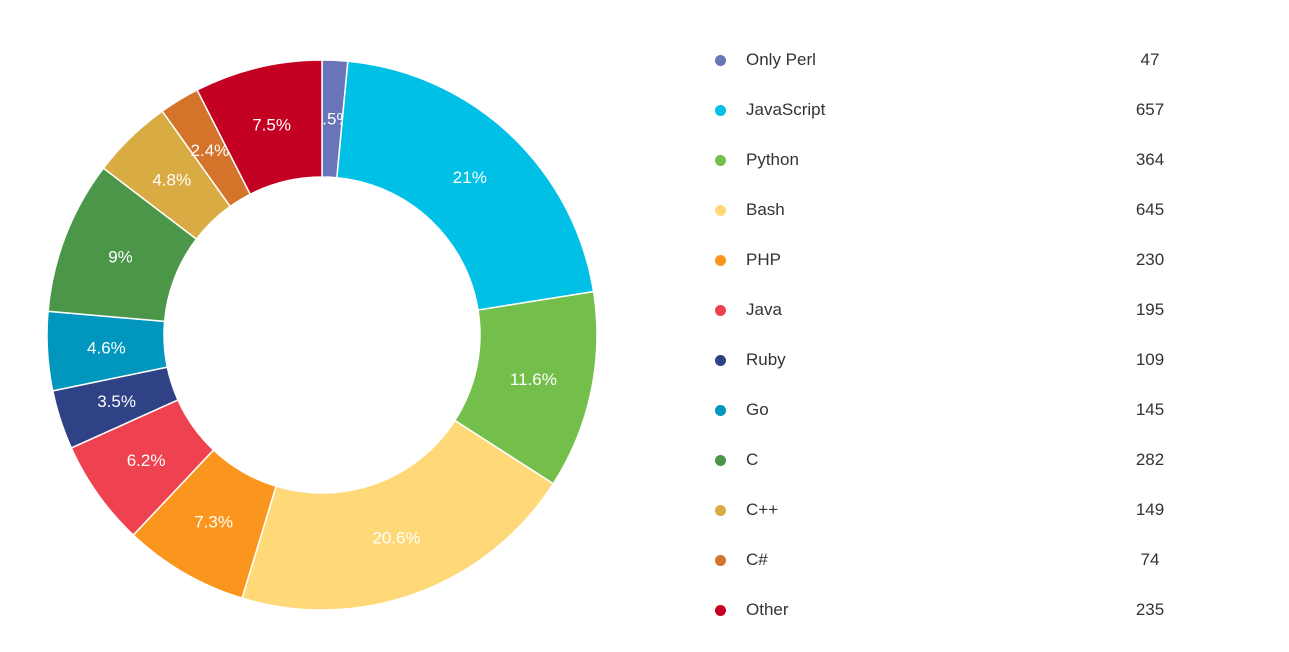 The image size is (1289, 652). I want to click on legend-label: Python, so click(772, 159).